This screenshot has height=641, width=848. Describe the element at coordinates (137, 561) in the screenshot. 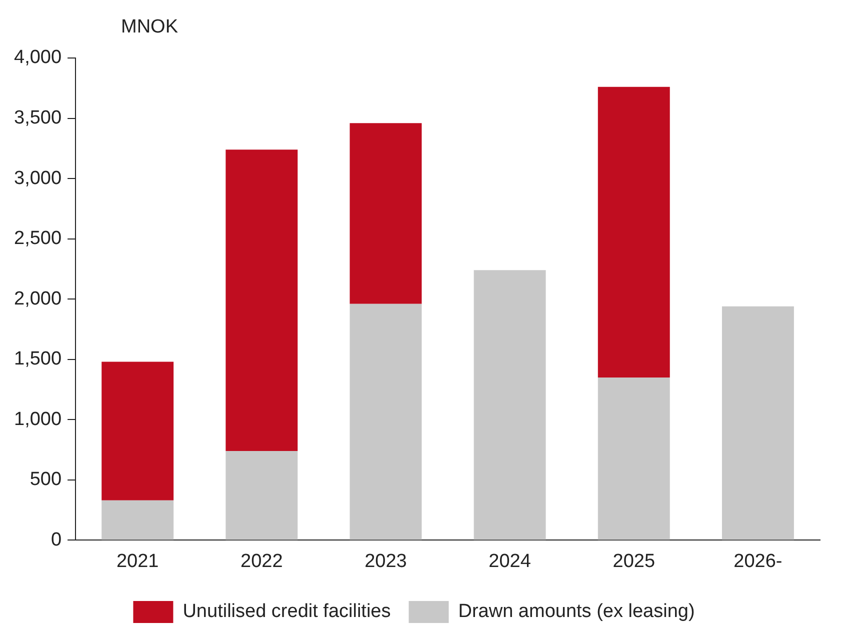

I see `x-tick-label: 2021` at that location.